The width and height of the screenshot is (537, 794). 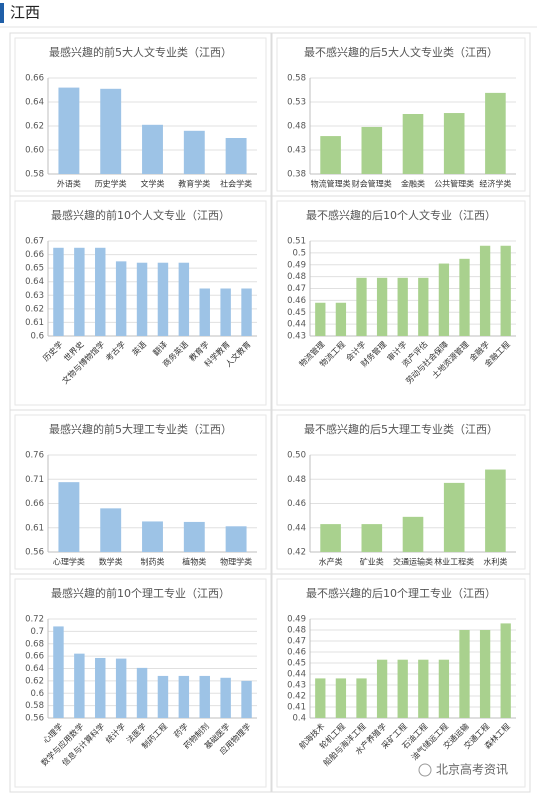 What do you see at coordinates (2, 13) in the screenshot?
I see `header-bar` at bounding box center [2, 13].